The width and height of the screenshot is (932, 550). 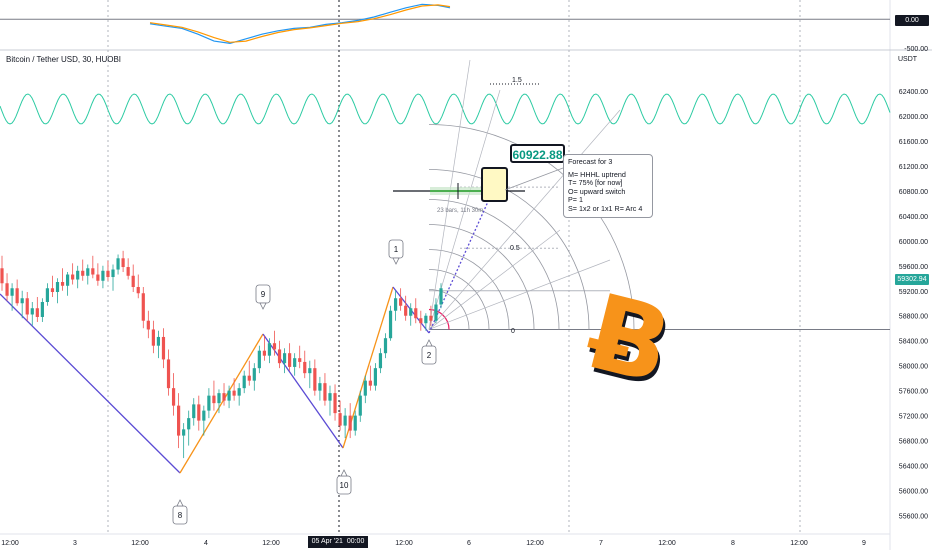 What do you see at coordinates (913, 417) in the screenshot?
I see `price-tick-label: 57200.00` at bounding box center [913, 417].